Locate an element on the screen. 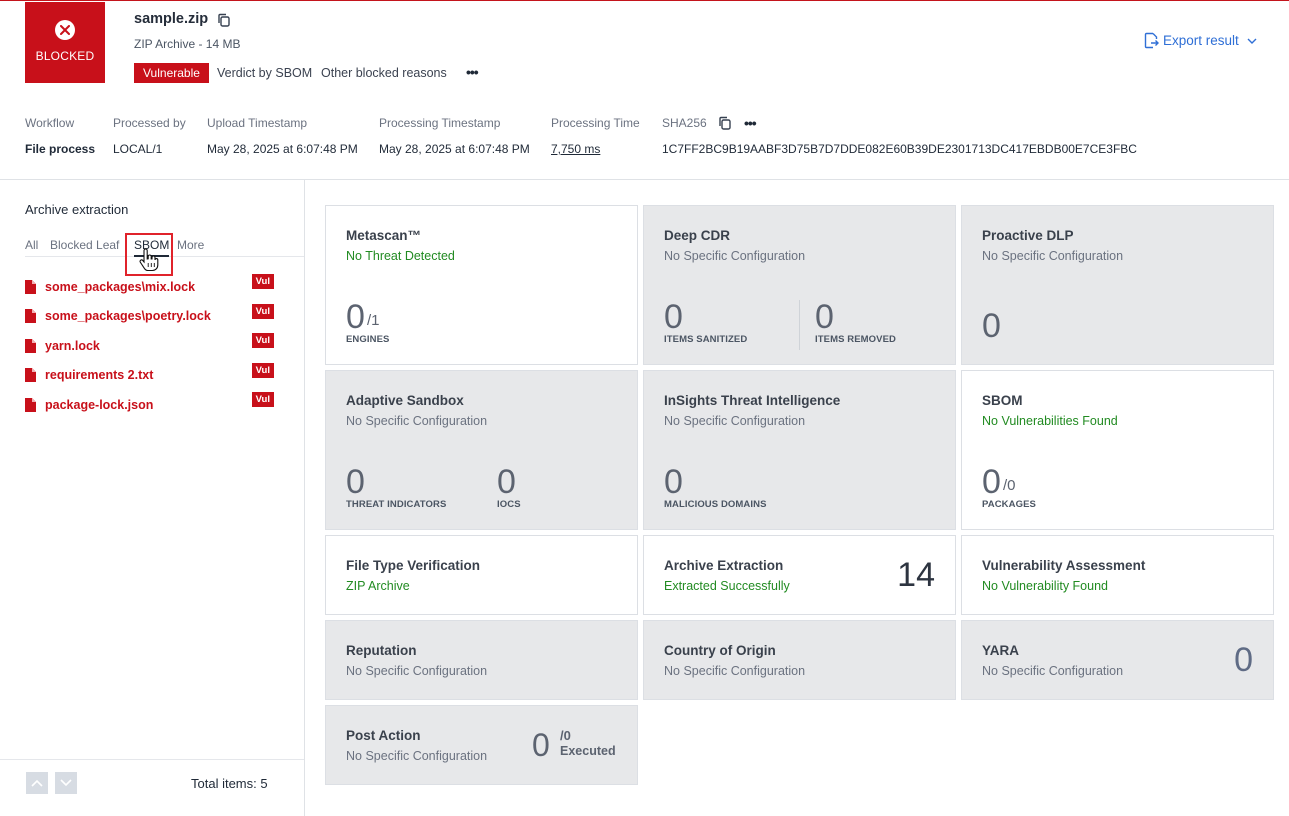 Image resolution: width=1289 pixels, height=816 pixels. page-down-button is located at coordinates (66, 783).